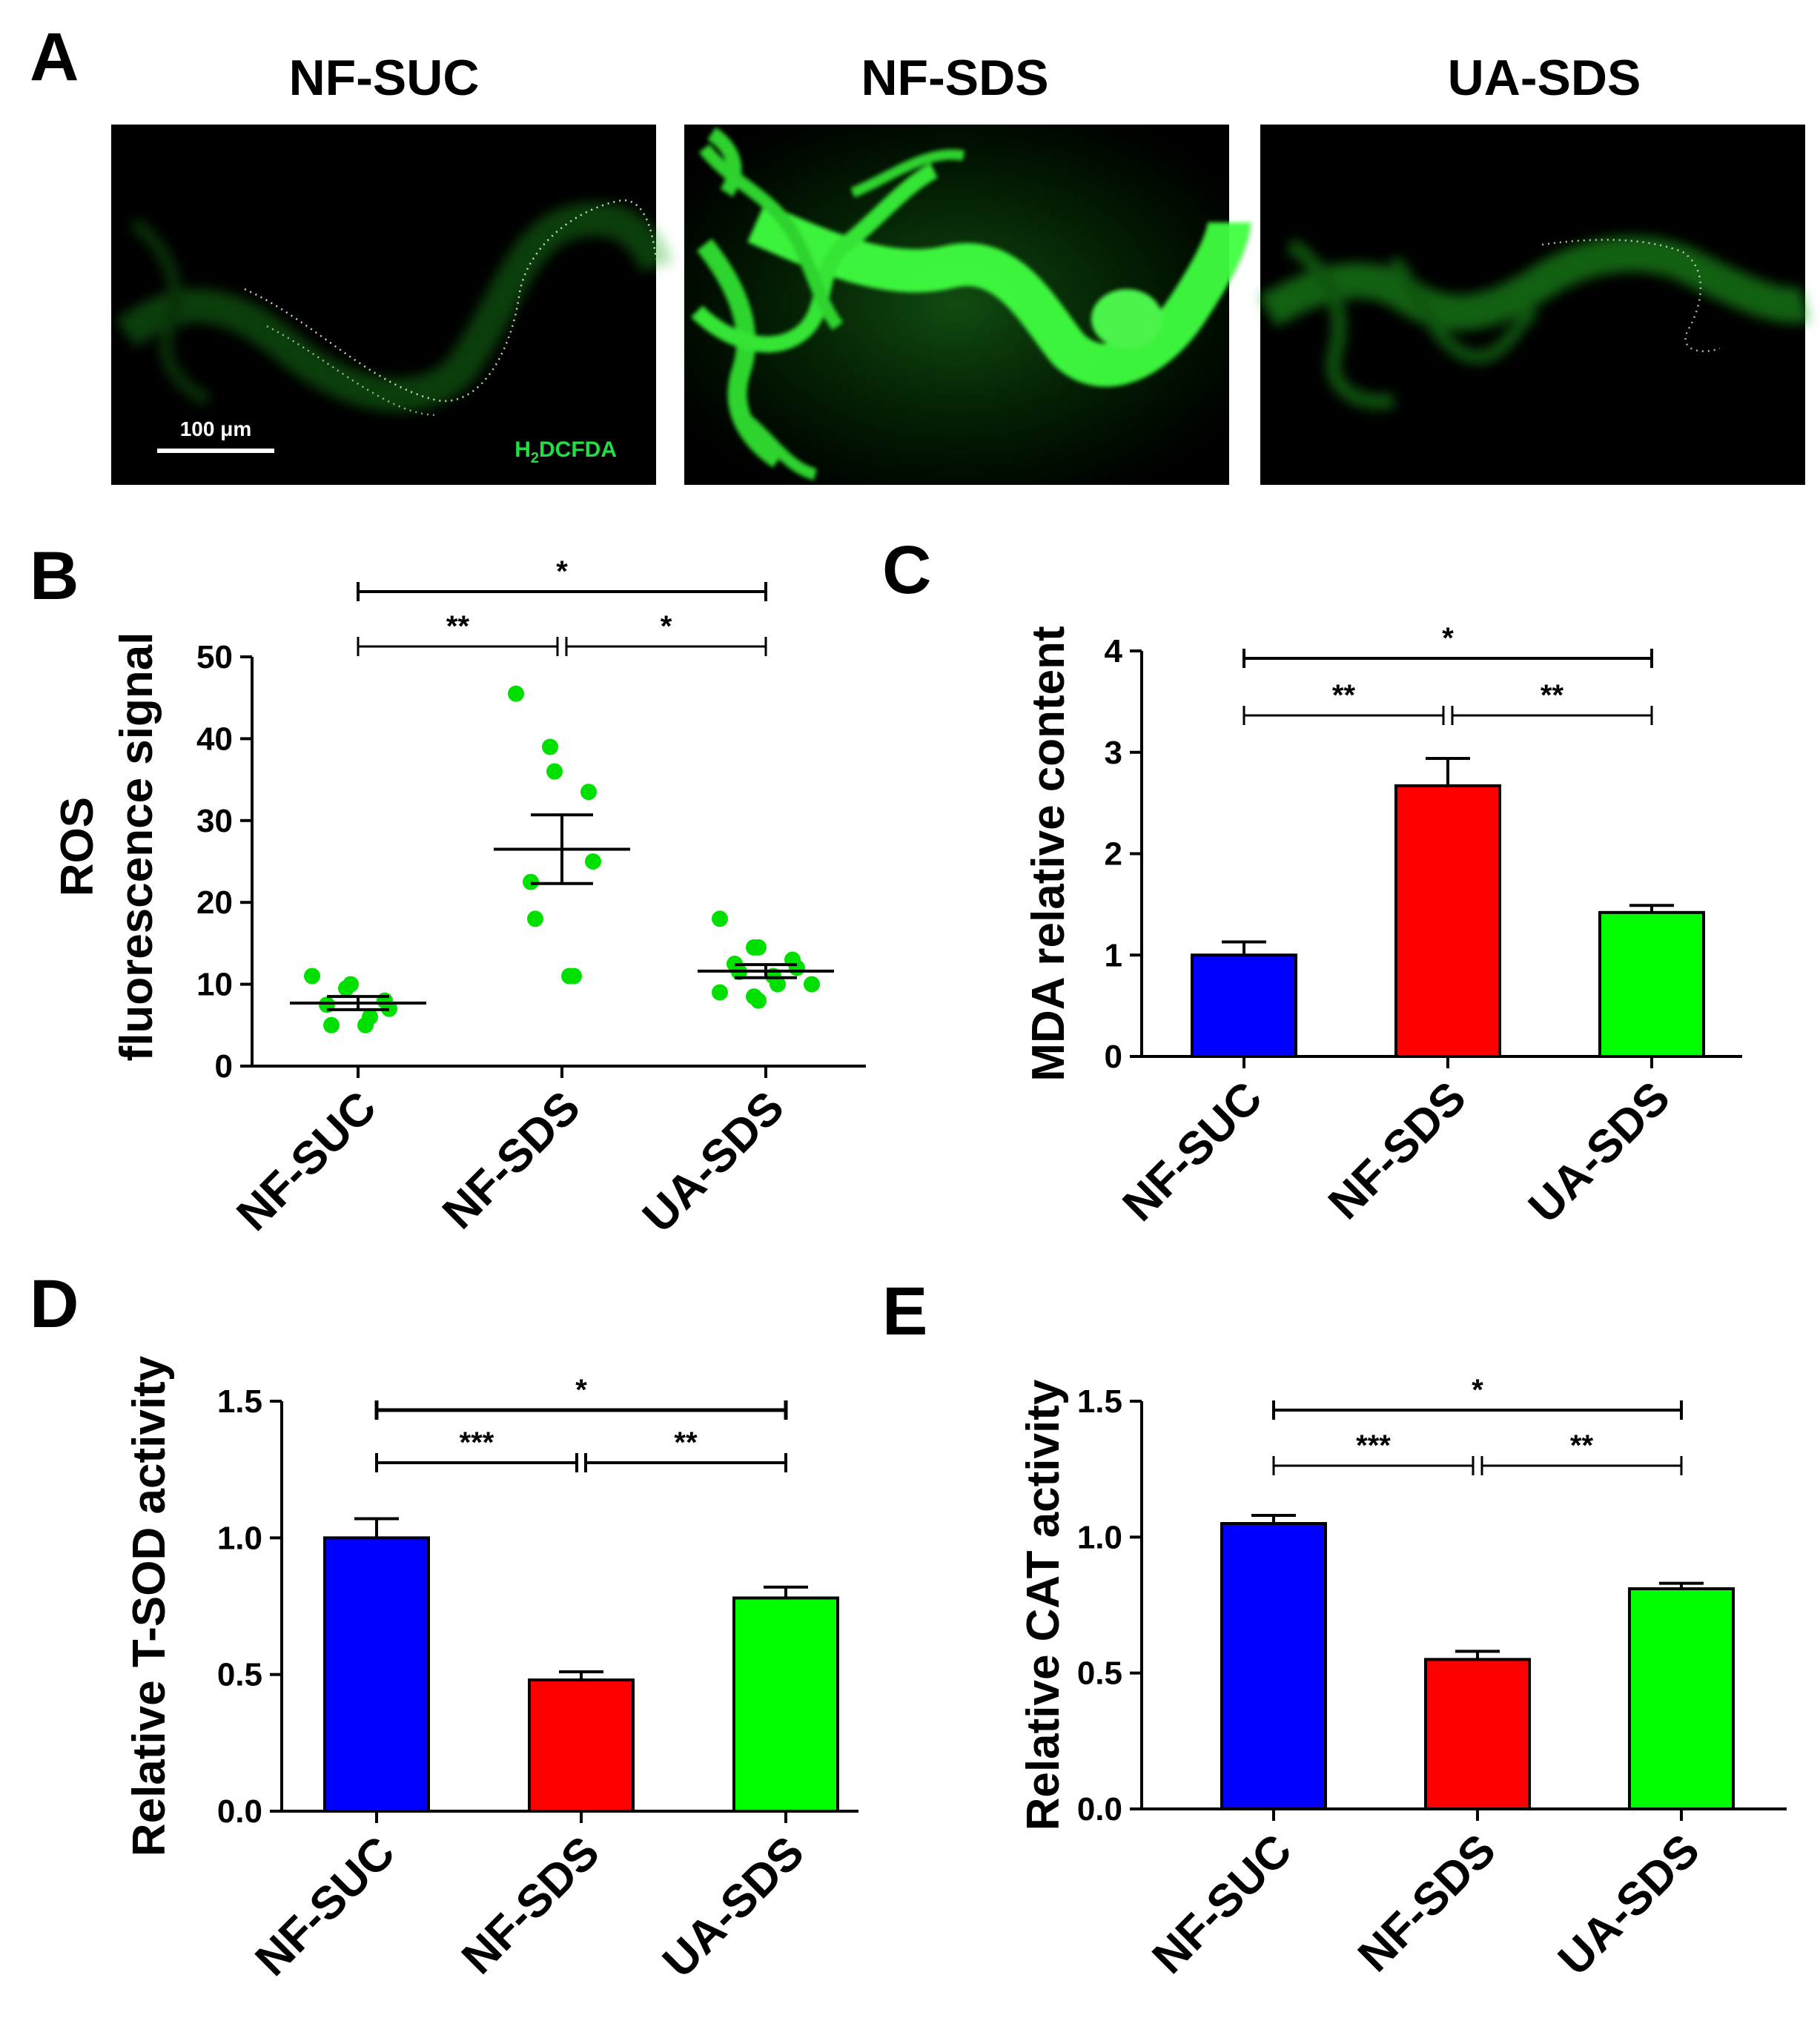 The width and height of the screenshot is (1820, 2041). I want to click on micrograph-label-nf-suc: NF-SUC, so click(385, 78).